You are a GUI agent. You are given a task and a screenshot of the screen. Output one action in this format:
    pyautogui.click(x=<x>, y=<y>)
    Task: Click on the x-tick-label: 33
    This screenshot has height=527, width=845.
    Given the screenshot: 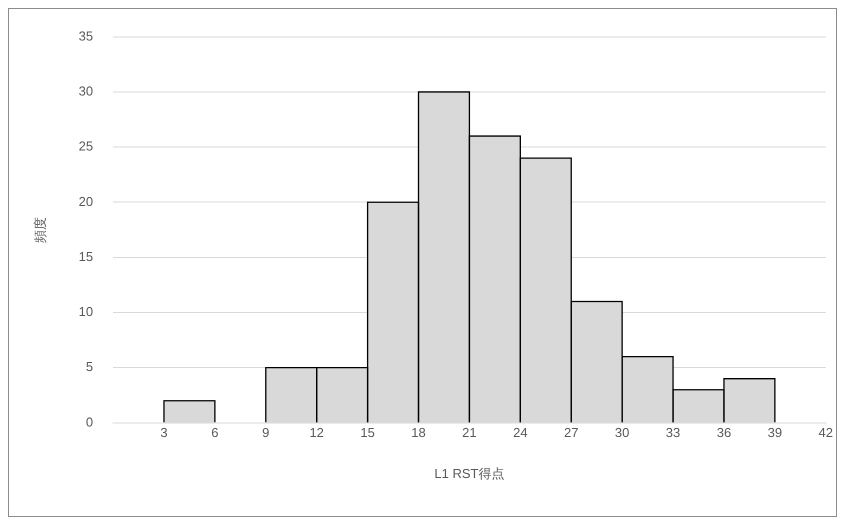 What is the action you would take?
    pyautogui.click(x=673, y=432)
    